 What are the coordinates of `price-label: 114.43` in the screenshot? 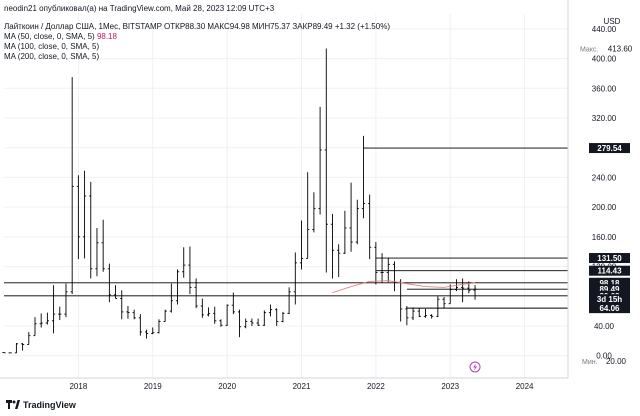 It's located at (609, 270).